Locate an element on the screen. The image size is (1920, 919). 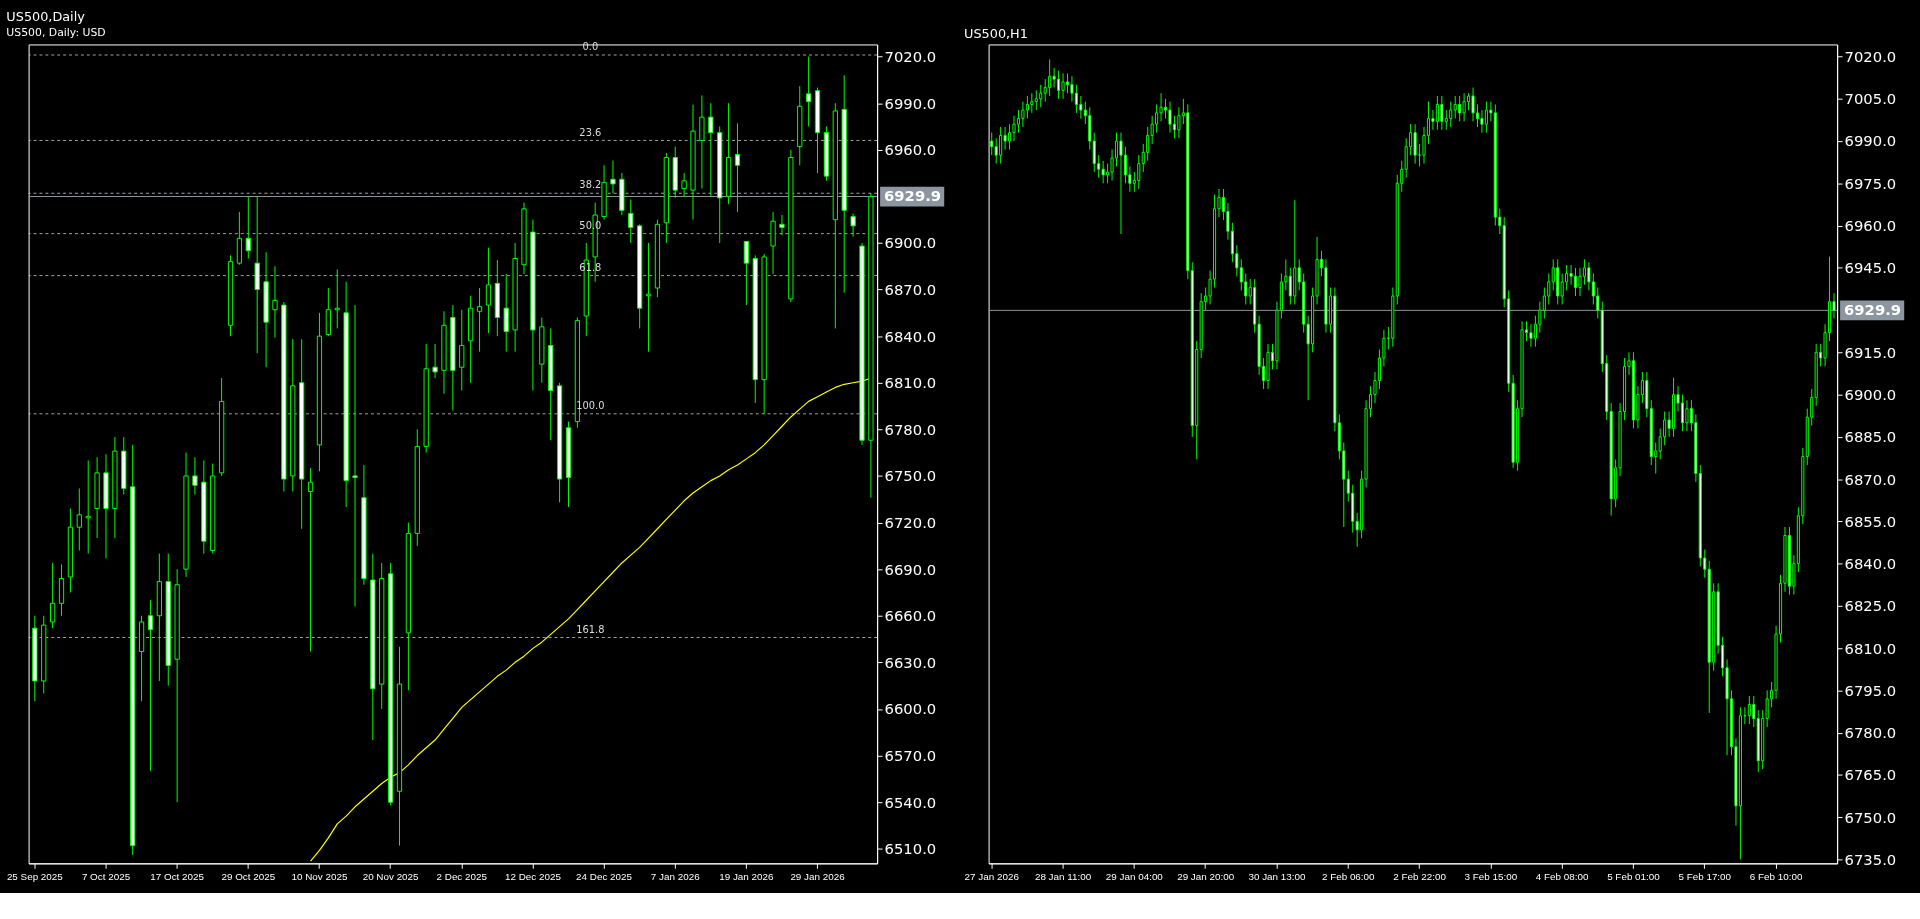
x-tick-label: 29 Jan 04:00 is located at coordinates (1134, 876).